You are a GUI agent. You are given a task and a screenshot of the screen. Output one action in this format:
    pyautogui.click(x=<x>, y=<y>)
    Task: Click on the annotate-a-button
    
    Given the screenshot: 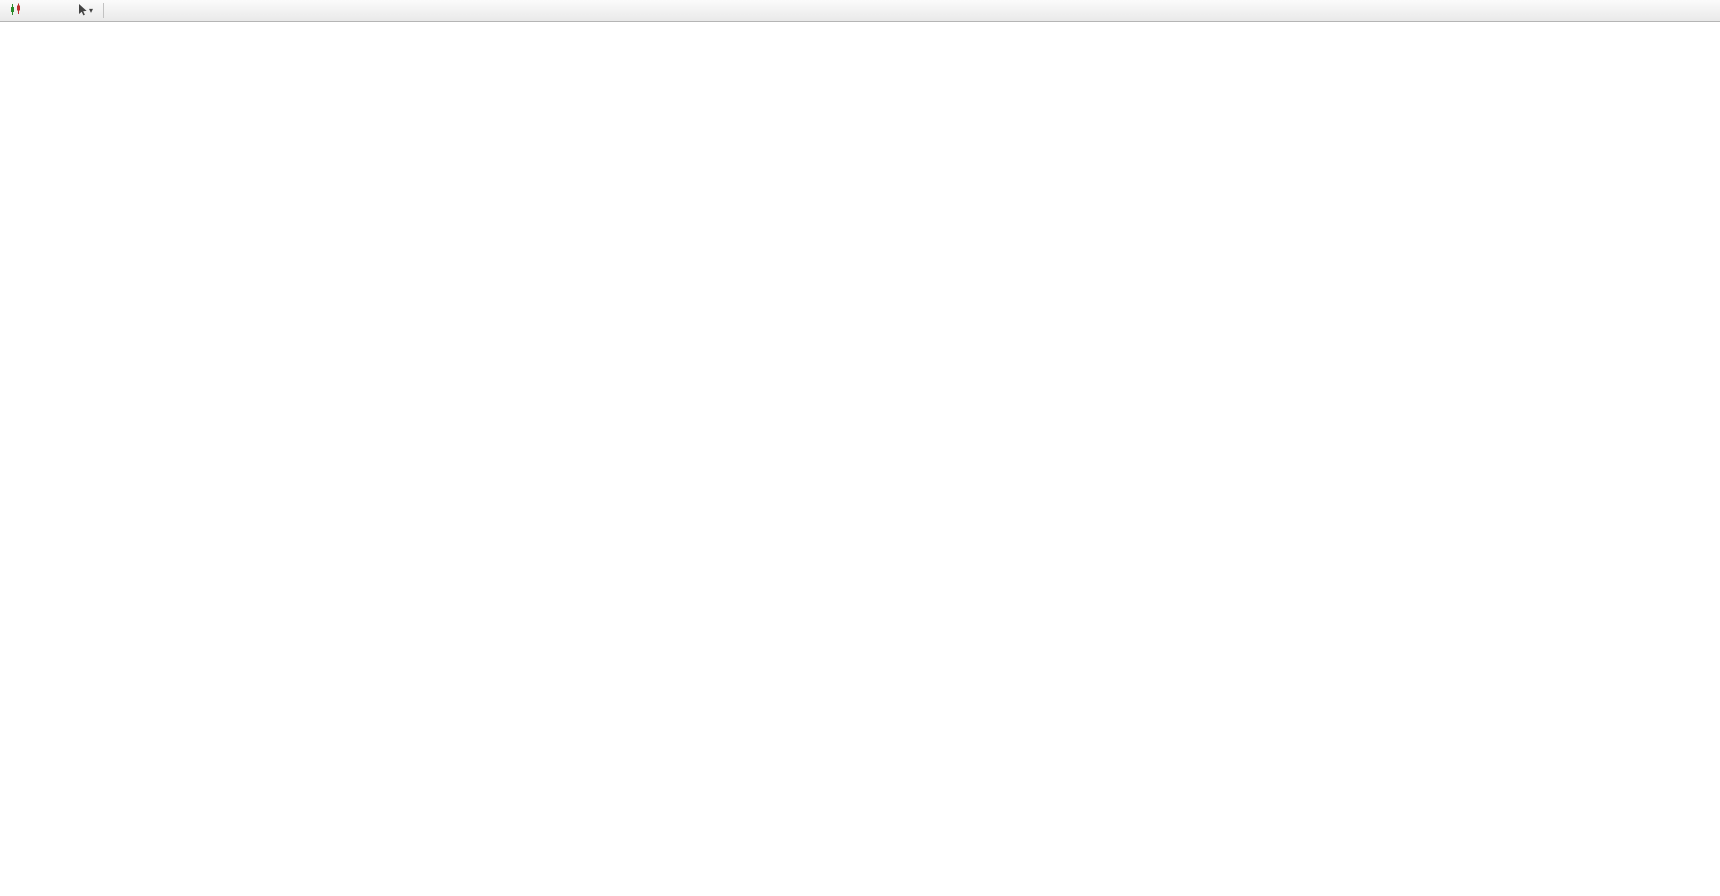 What is the action you would take?
    pyautogui.click(x=38, y=11)
    